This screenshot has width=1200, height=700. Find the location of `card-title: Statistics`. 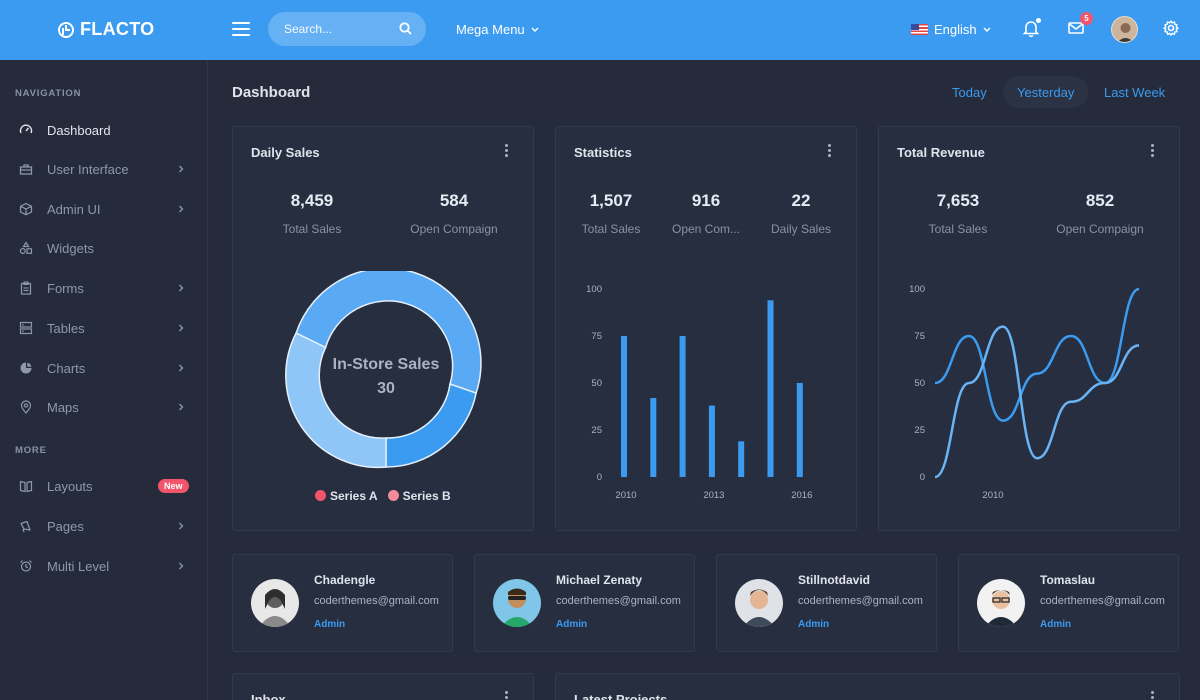

card-title: Statistics is located at coordinates (603, 152).